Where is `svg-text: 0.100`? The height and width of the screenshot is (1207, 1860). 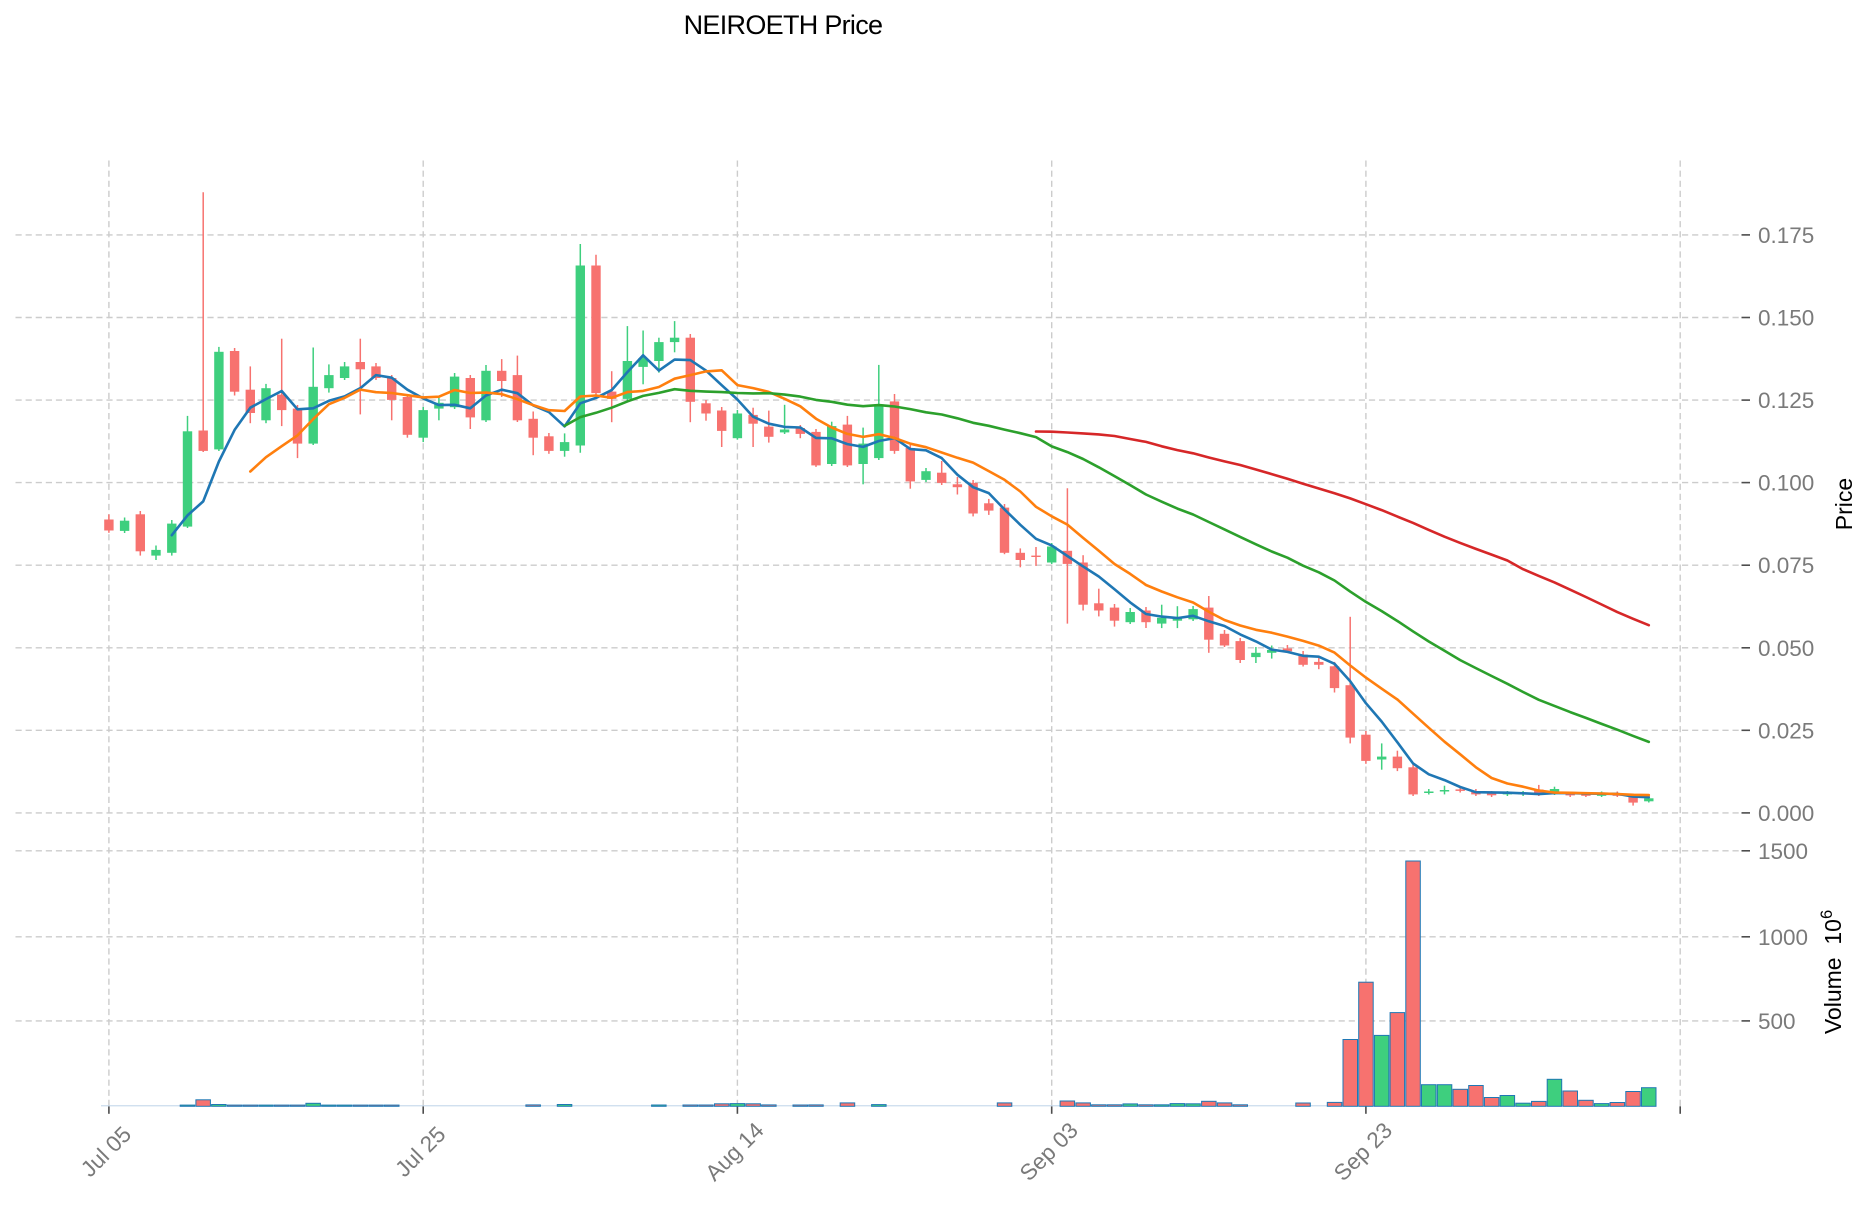
svg-text: 0.100 is located at coordinates (1786, 483).